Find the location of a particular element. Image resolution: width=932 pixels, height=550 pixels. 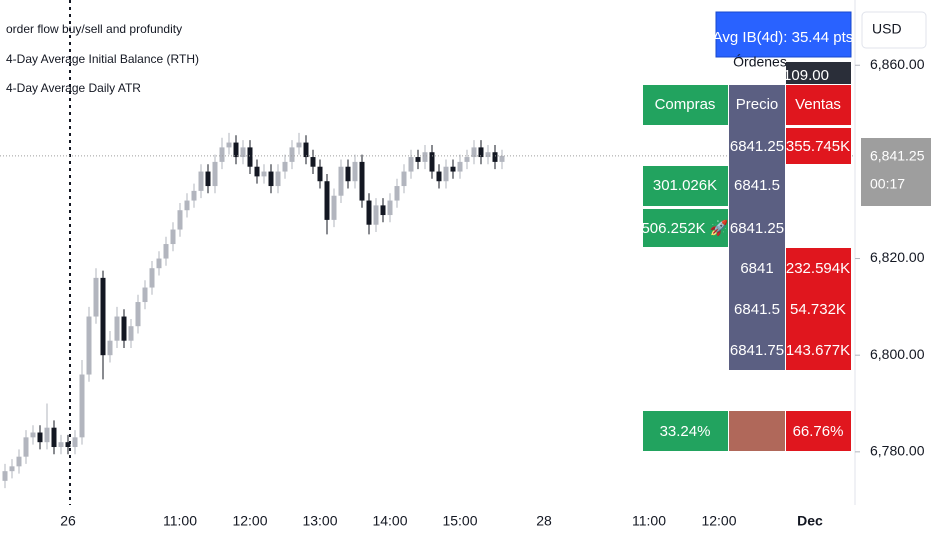

indicator-label: order flow buy/sell and profundity is located at coordinates (94, 29).